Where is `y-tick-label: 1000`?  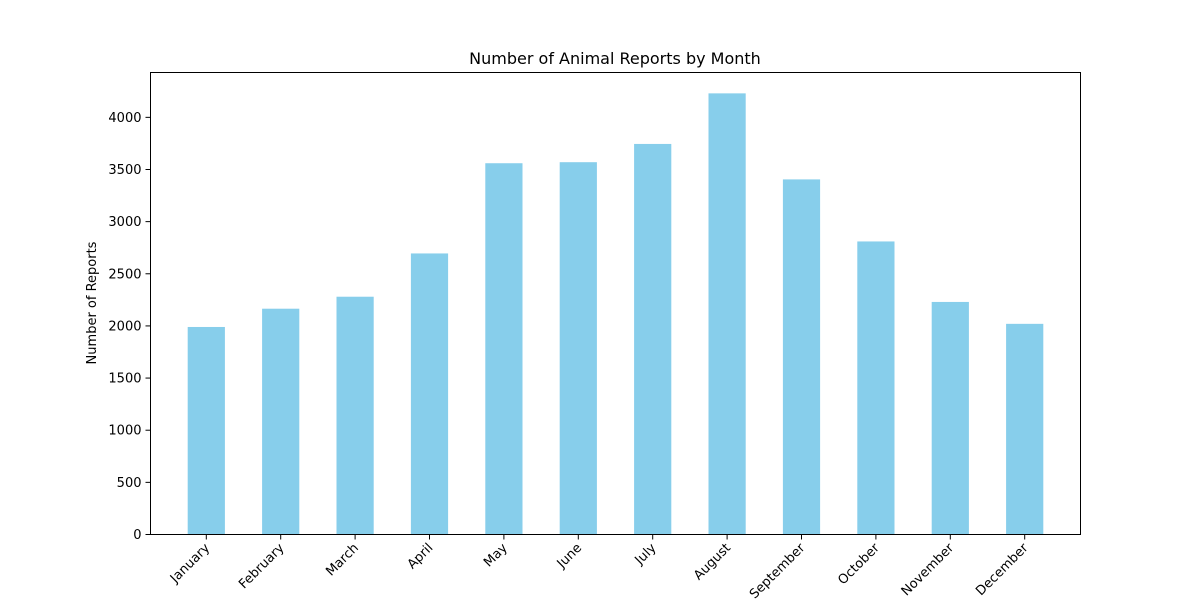
y-tick-label: 1000 is located at coordinates (124, 431).